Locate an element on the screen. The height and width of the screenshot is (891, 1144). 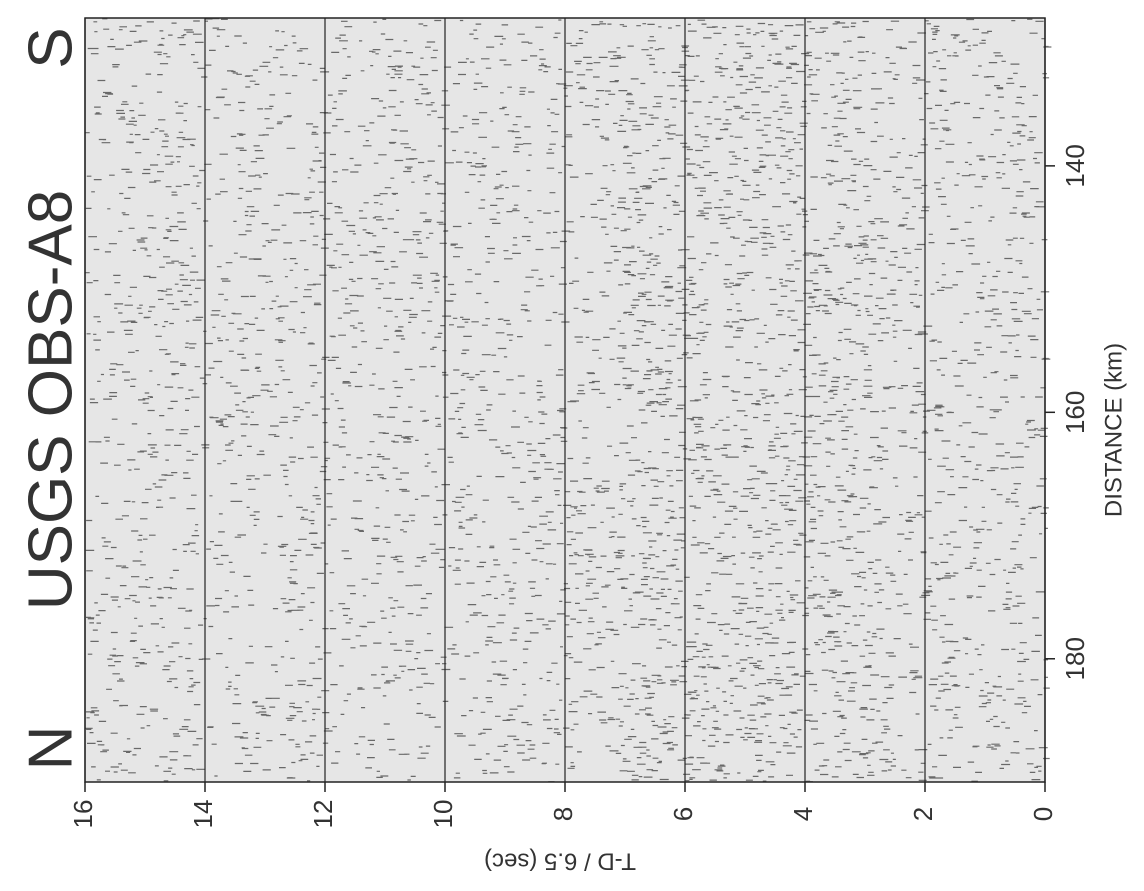
x-tick-label: 16 is located at coordinates (83, 814).